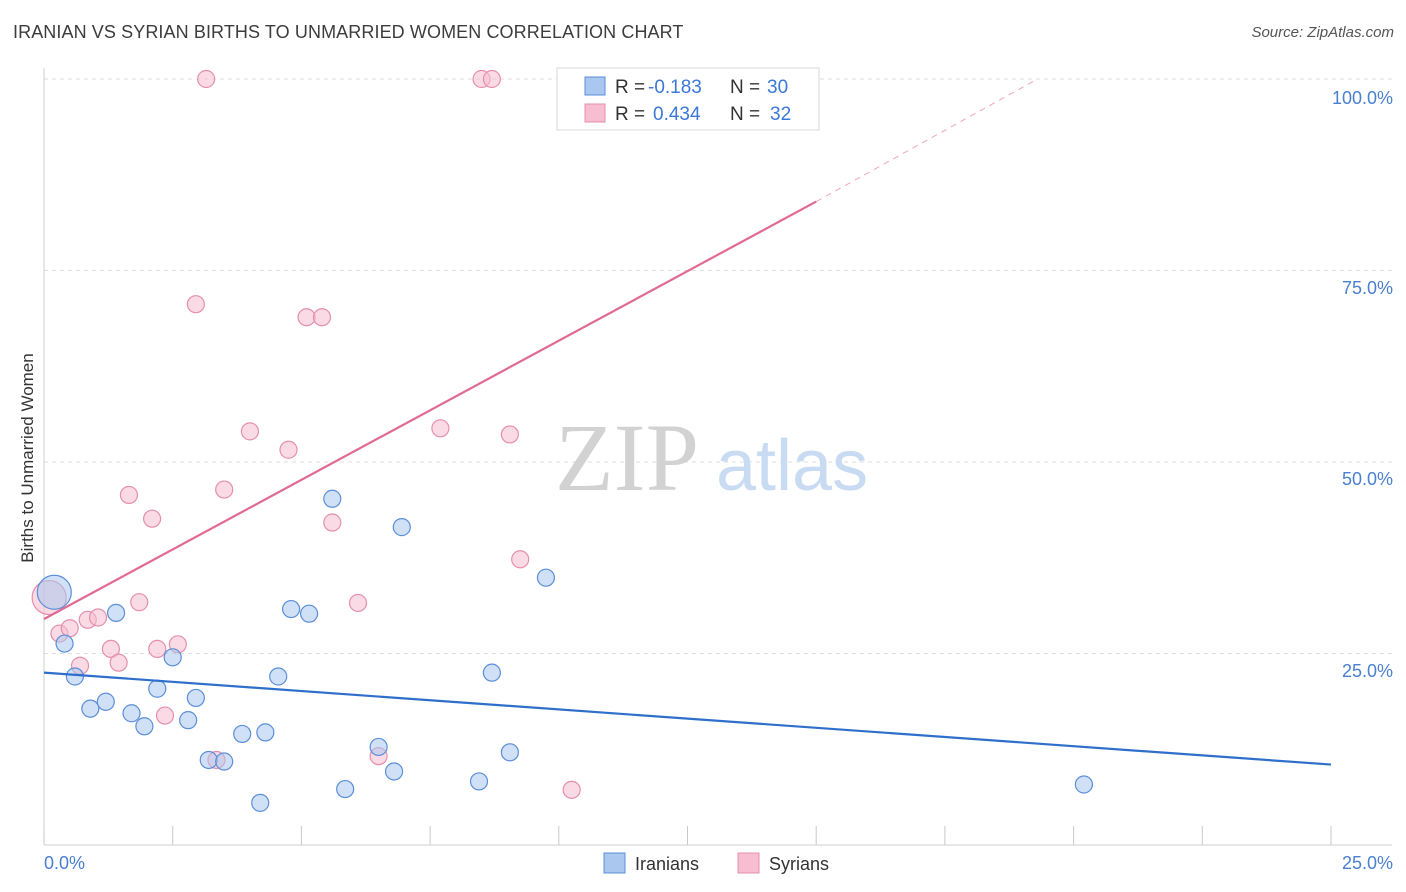 Image resolution: width=1406 pixels, height=892 pixels. I want to click on watermark: ZIP atlas, so click(711, 457).